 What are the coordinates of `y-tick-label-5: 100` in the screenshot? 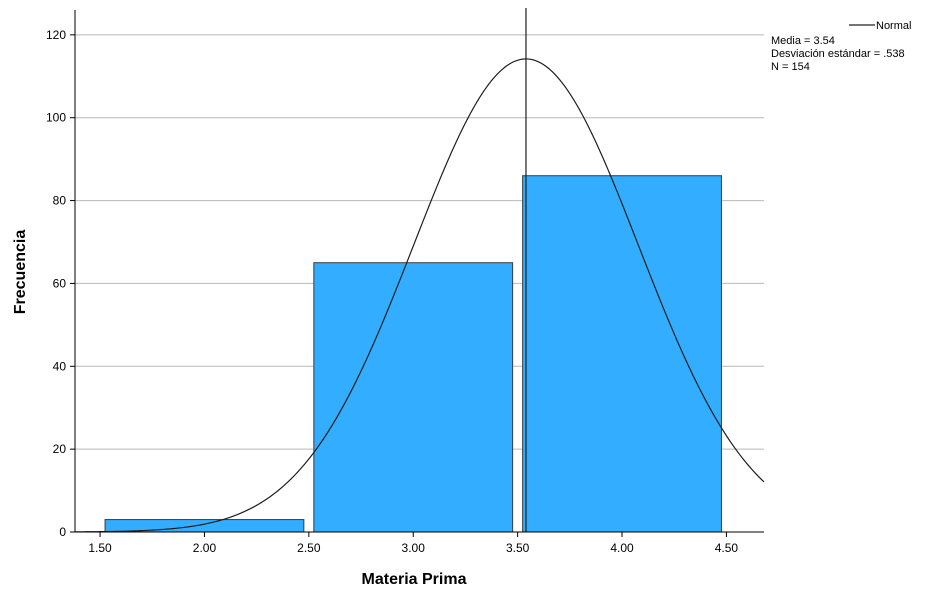 It's located at (56, 118).